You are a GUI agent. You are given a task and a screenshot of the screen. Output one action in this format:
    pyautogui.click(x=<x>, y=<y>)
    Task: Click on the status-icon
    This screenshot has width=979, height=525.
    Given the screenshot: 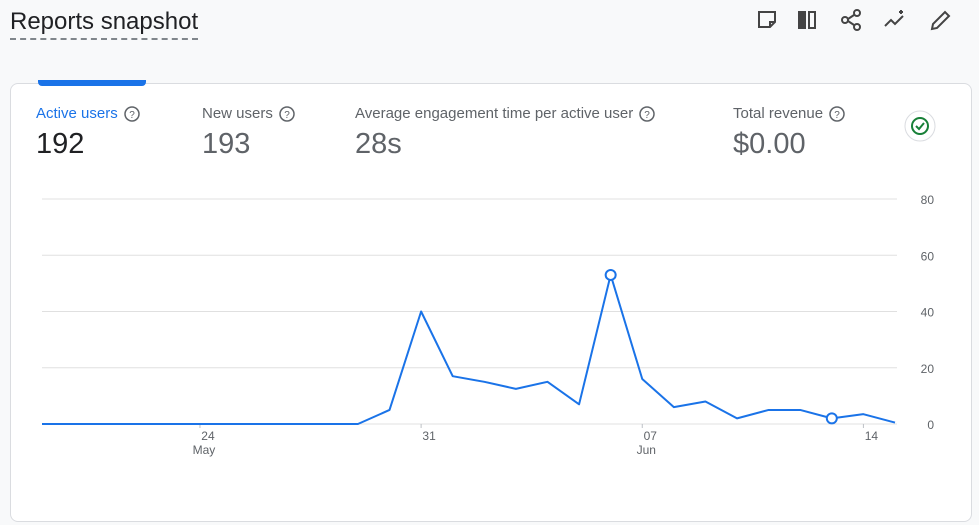 What is the action you would take?
    pyautogui.click(x=920, y=126)
    